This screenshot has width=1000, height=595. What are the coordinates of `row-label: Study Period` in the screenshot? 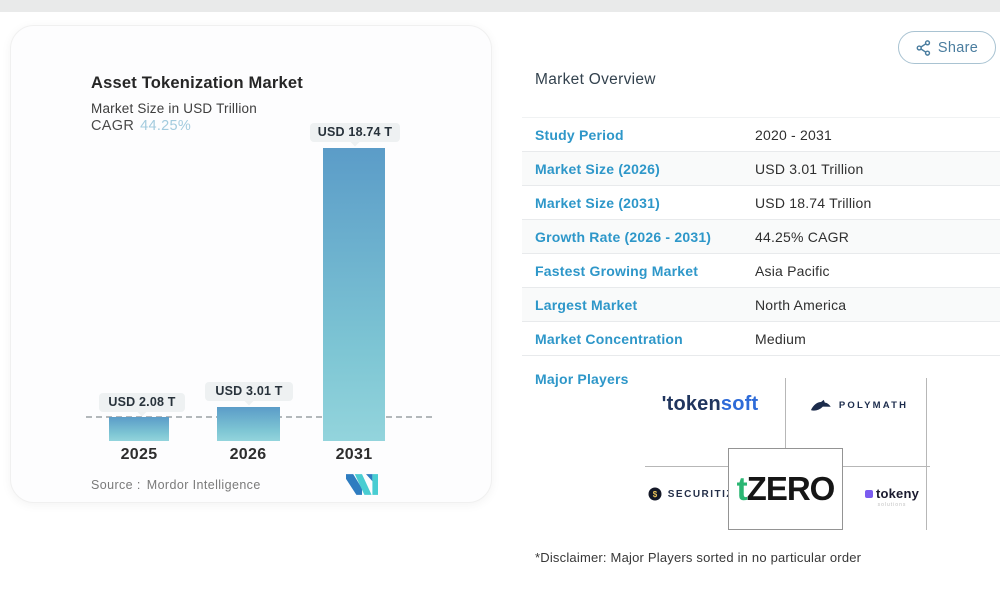 It's located at (579, 135).